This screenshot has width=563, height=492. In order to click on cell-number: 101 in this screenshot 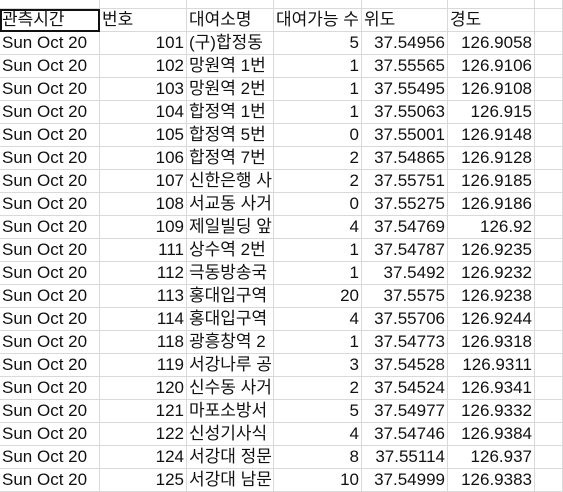, I will do `click(143, 43)`.